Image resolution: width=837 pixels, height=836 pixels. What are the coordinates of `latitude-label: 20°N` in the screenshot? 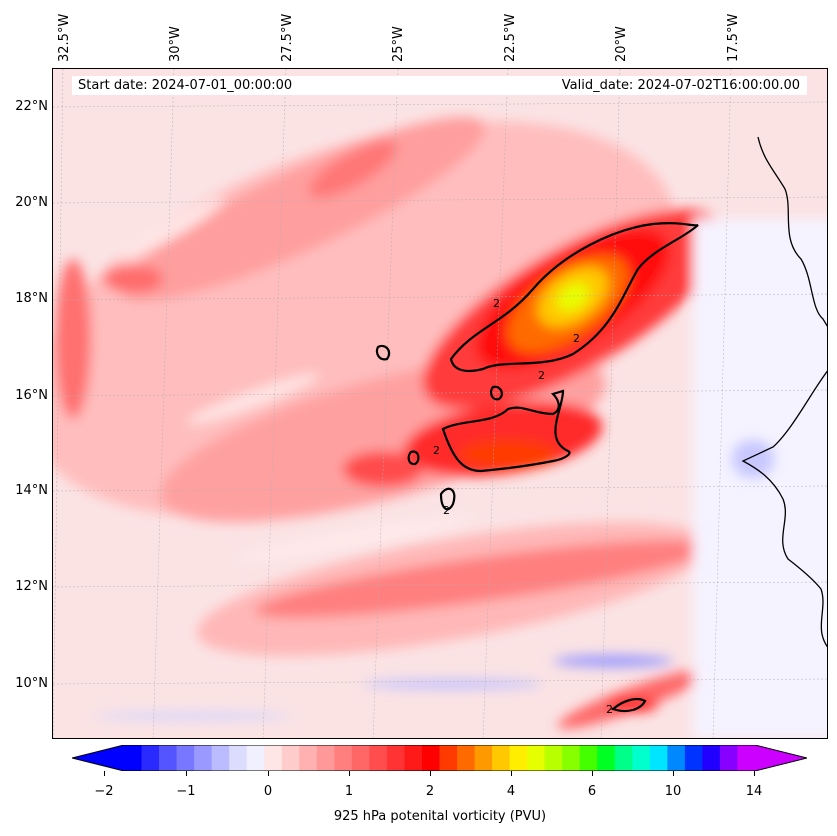 It's located at (31, 202).